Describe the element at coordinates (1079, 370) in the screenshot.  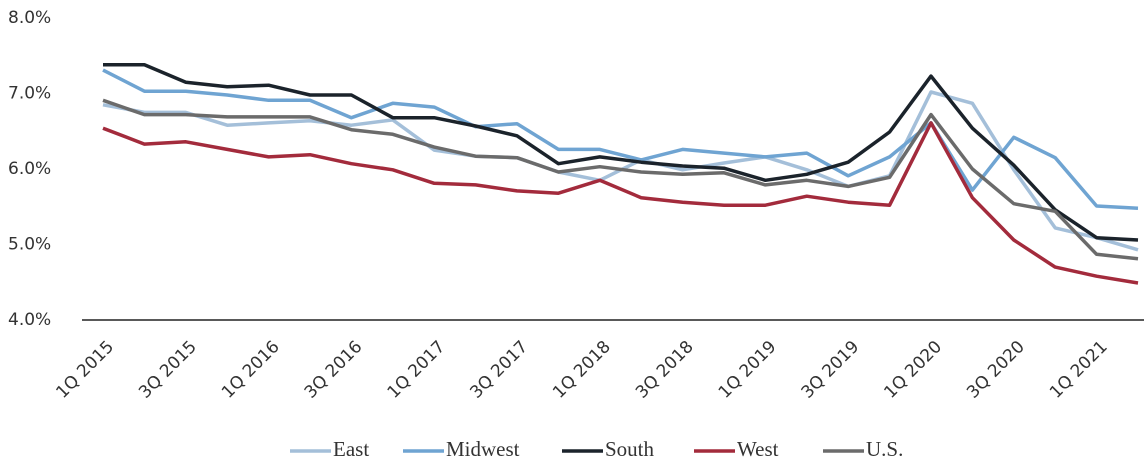
I see `x-tick-label: 1Q 2021` at that location.